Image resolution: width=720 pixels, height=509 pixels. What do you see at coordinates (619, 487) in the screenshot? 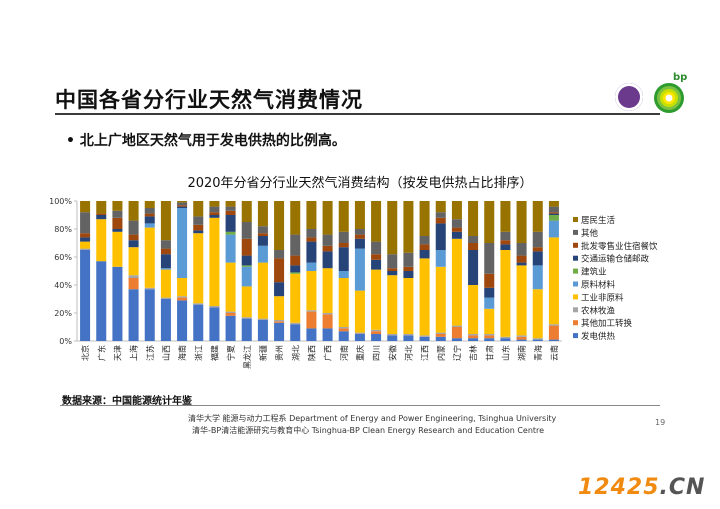
I see `watermark-main: 12425` at bounding box center [619, 487].